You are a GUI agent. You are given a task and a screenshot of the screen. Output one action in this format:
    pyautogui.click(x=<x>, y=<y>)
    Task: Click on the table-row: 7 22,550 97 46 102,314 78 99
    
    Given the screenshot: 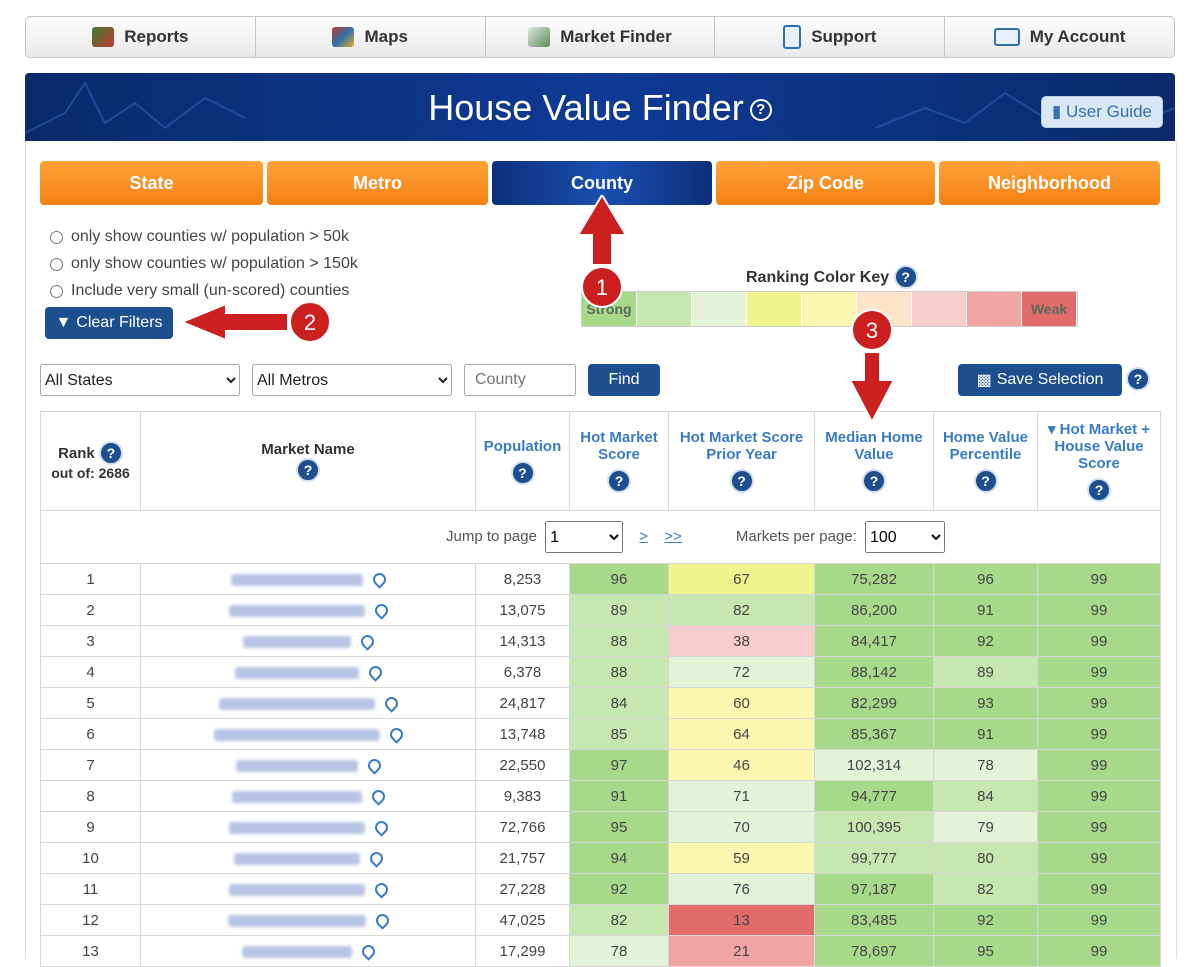 What is the action you would take?
    pyautogui.click(x=600, y=765)
    